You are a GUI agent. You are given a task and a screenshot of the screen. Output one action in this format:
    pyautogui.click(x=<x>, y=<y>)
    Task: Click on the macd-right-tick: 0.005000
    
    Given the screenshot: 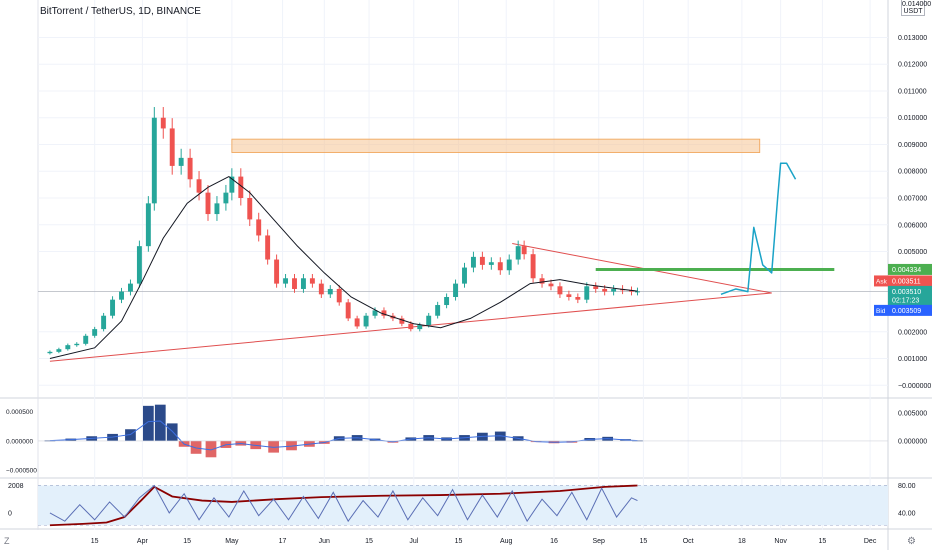 What is the action you would take?
    pyautogui.click(x=912, y=413)
    